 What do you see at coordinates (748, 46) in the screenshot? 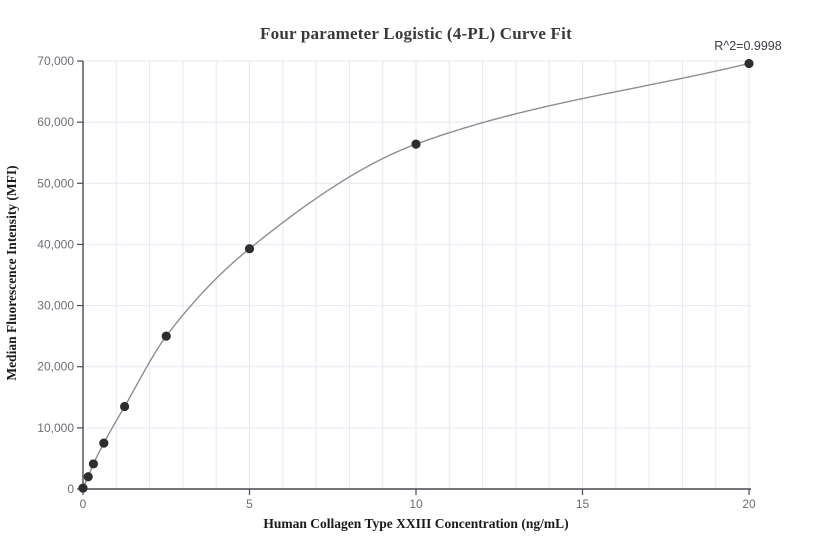
I see `r-squared-annotation: R^2=0.9998` at bounding box center [748, 46].